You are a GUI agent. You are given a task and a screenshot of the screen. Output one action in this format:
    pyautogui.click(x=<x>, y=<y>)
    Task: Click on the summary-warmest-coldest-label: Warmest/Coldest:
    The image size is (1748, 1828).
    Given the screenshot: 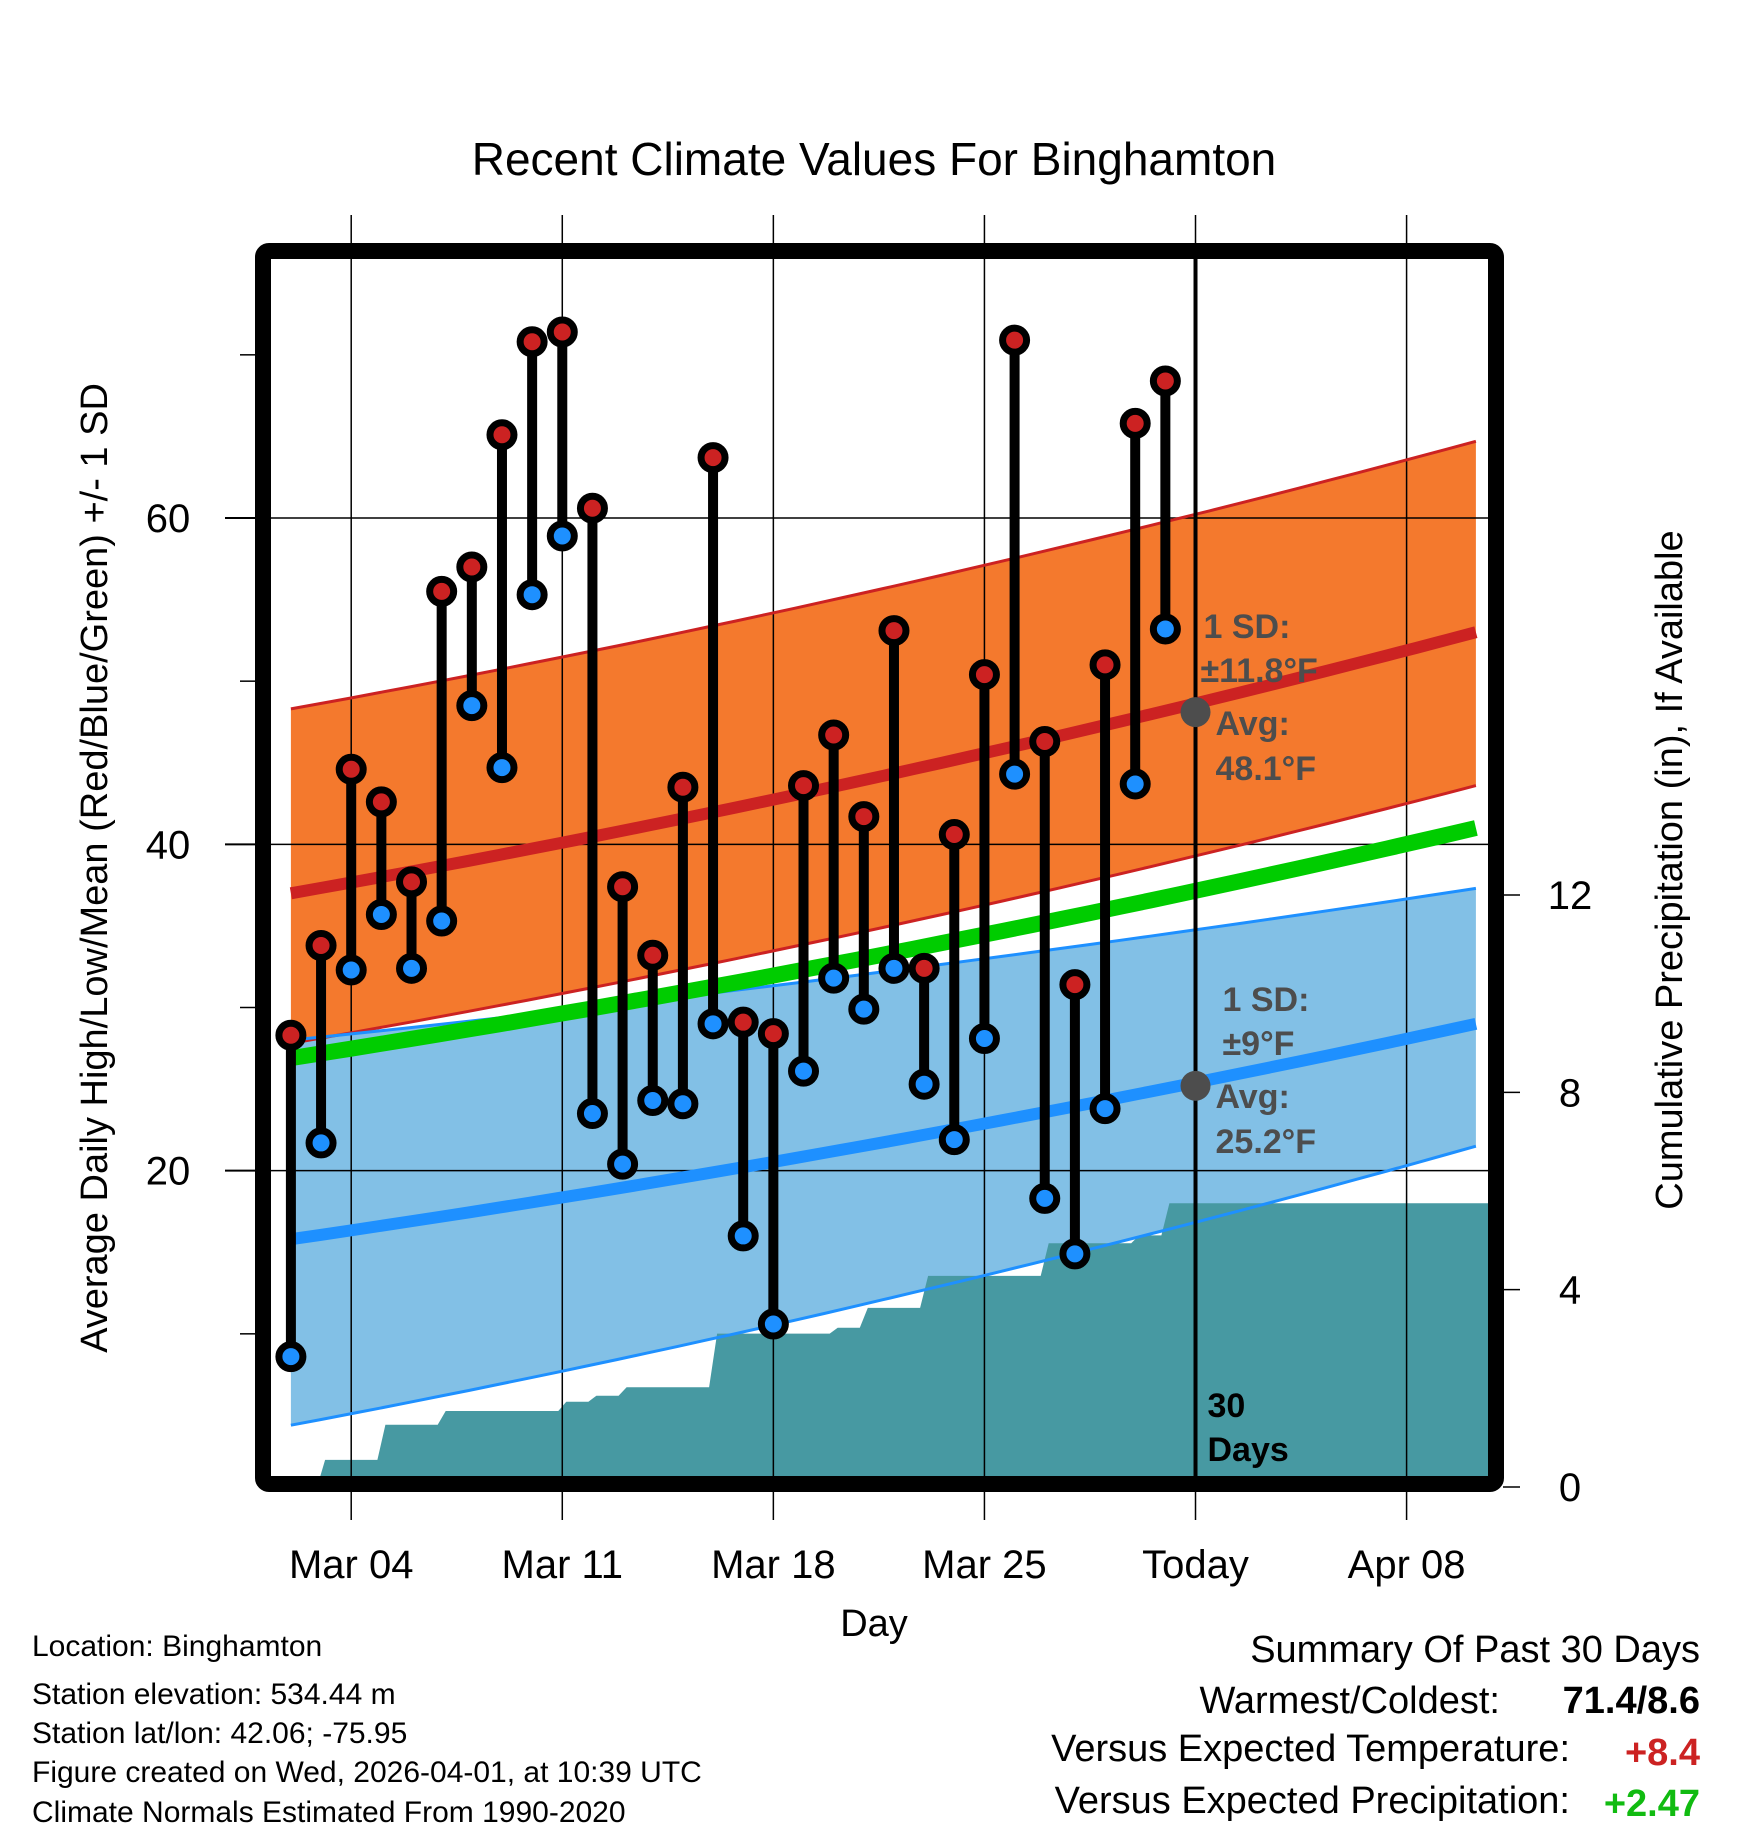 What is the action you would take?
    pyautogui.click(x=1349, y=1701)
    